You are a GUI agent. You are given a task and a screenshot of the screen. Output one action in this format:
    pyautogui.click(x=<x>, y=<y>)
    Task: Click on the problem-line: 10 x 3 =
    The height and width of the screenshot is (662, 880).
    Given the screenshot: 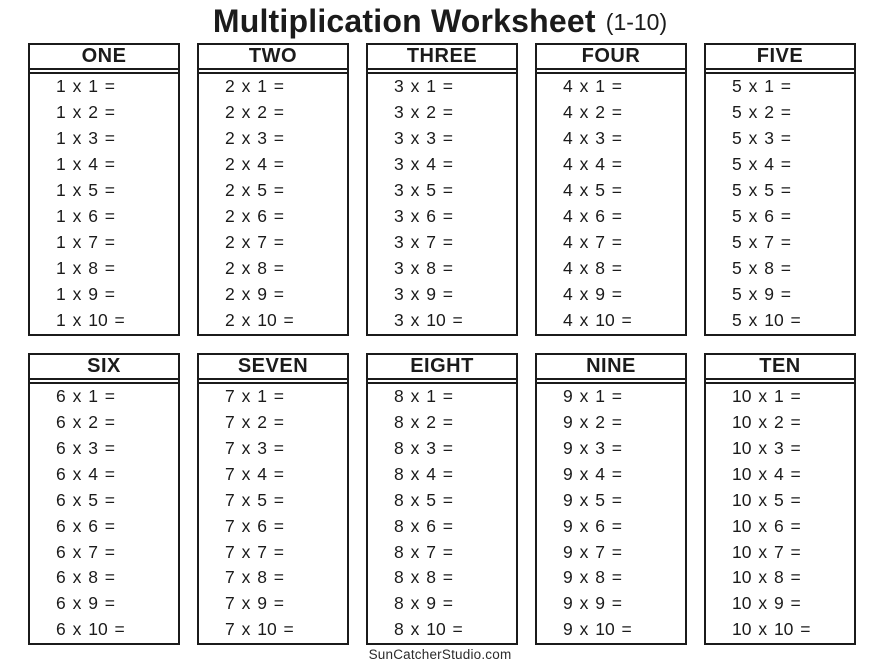 What is the action you would take?
    pyautogui.click(x=766, y=447)
    